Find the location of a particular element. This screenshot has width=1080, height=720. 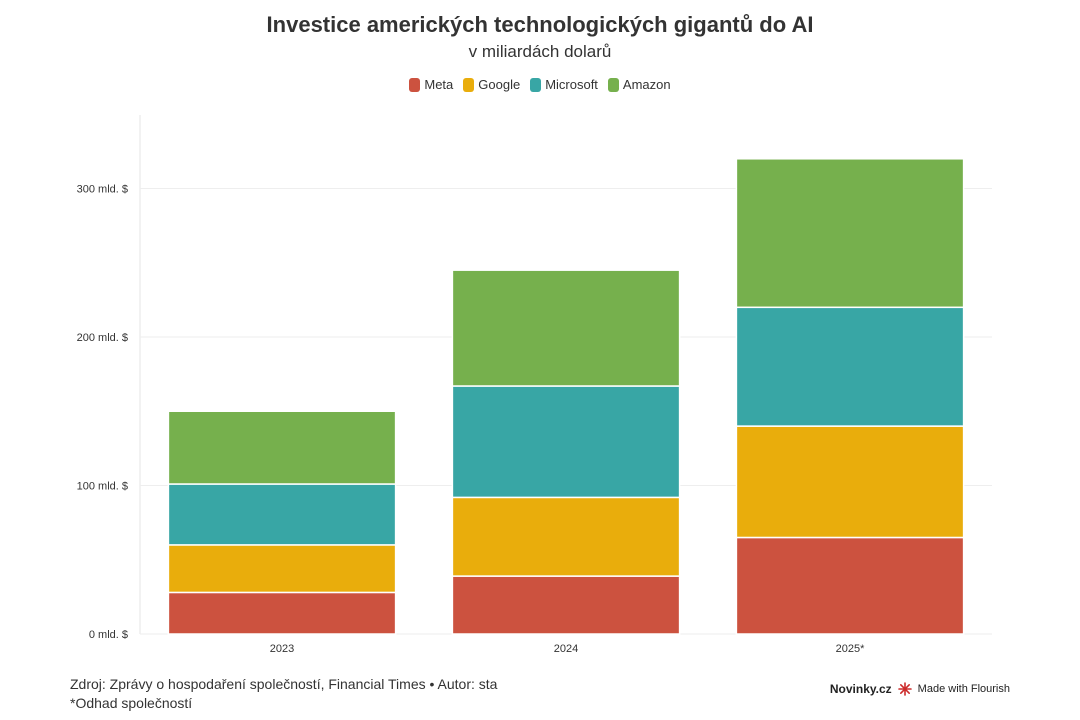

legend: Meta Google Microsoft Amazon is located at coordinates (540, 84).